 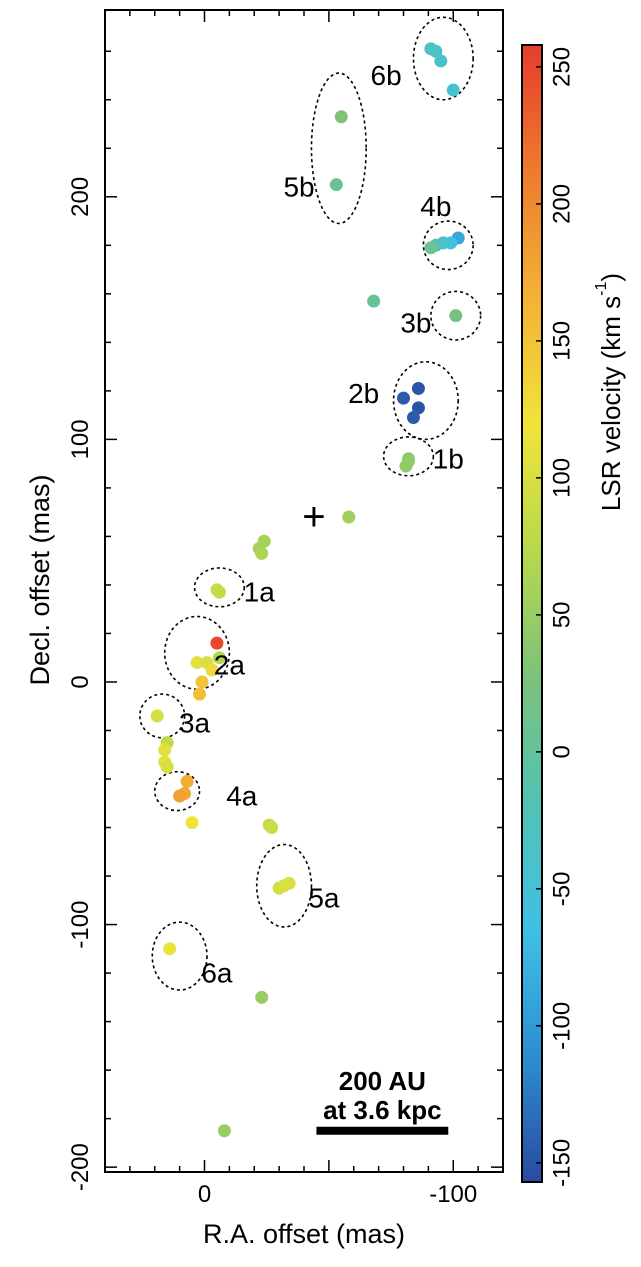 I want to click on y-tick-label: -200, so click(x=80, y=1167).